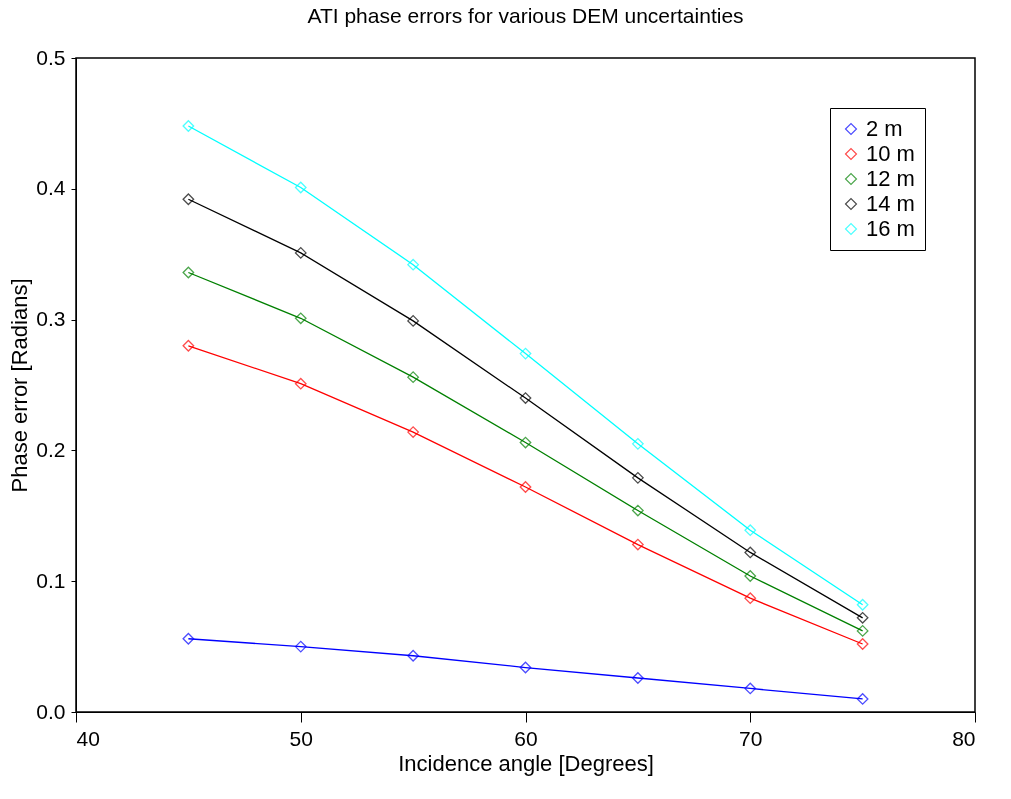 The image size is (1011, 799). I want to click on y-tick-label: 0.4, so click(51, 188).